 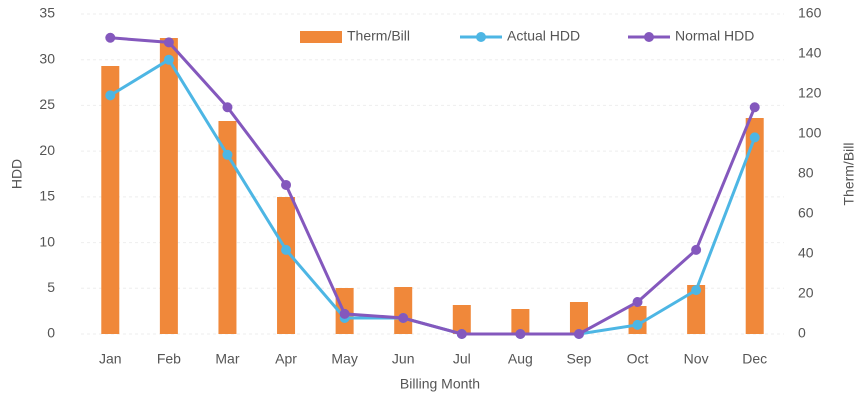 I want to click on y-tick-label: 10, so click(x=47, y=241).